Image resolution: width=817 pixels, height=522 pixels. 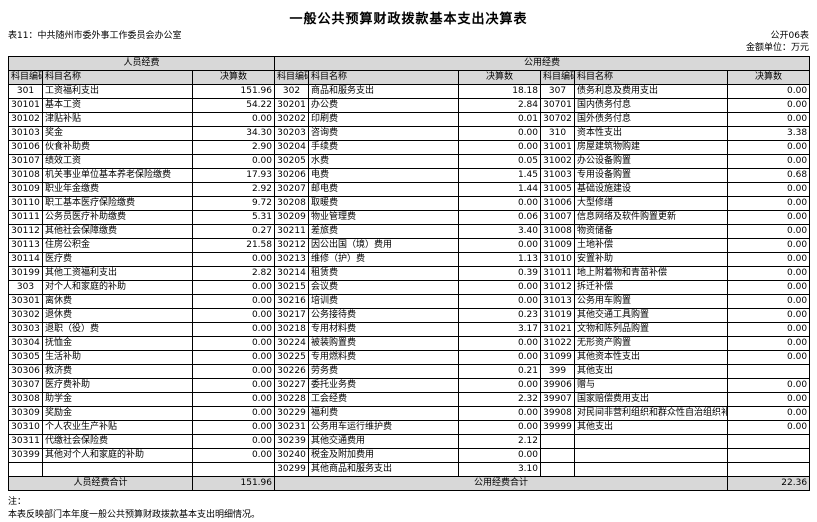 I want to click on row-code-public-b: 31022, so click(x=557, y=343).